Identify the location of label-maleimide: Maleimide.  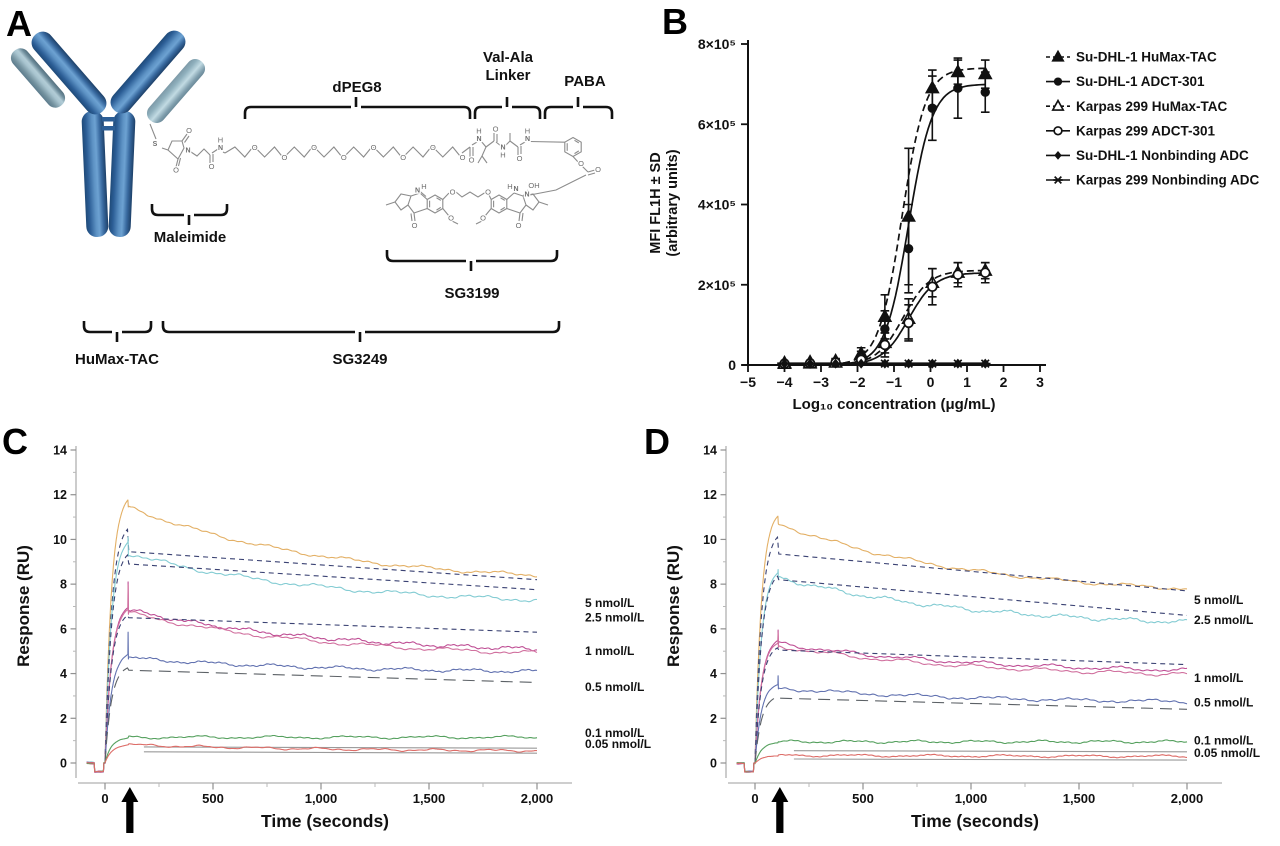
(190, 237).